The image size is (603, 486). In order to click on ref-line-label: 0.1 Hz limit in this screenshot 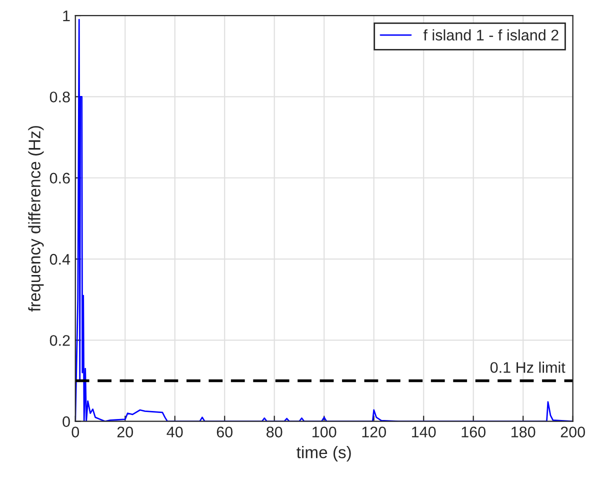, I will do `click(528, 367)`.